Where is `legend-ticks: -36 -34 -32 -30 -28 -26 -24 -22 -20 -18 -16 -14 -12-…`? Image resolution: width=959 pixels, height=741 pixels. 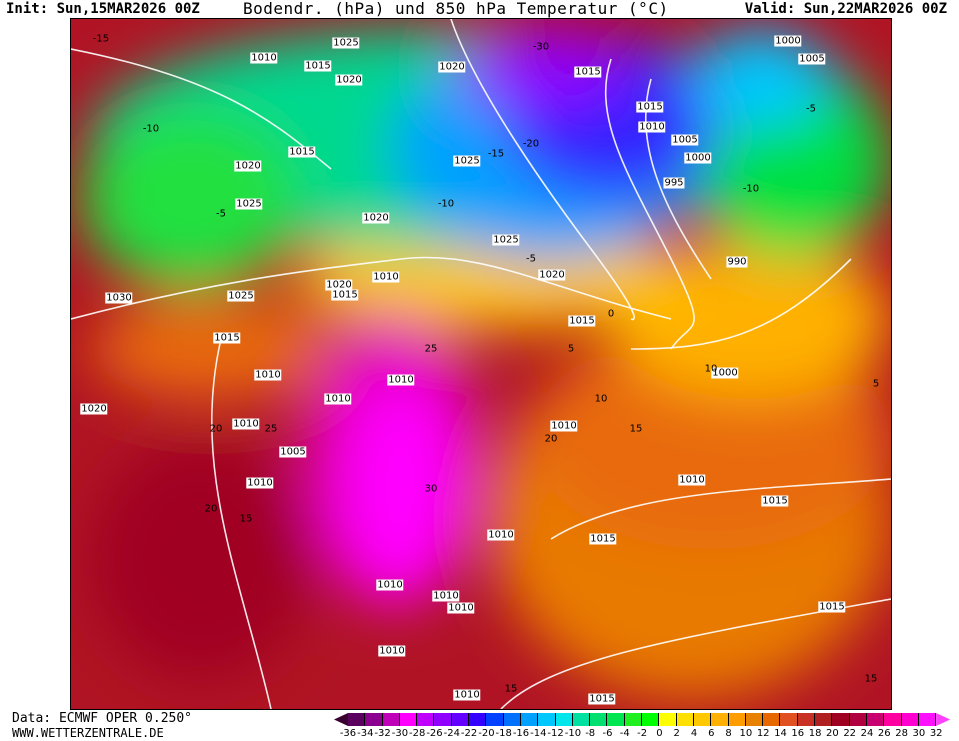
legend-ticks: -36 -34 -32 -30 -28 -26 -24 -22 -20 -18 -16 -14 -12-… is located at coordinates (644, 734).